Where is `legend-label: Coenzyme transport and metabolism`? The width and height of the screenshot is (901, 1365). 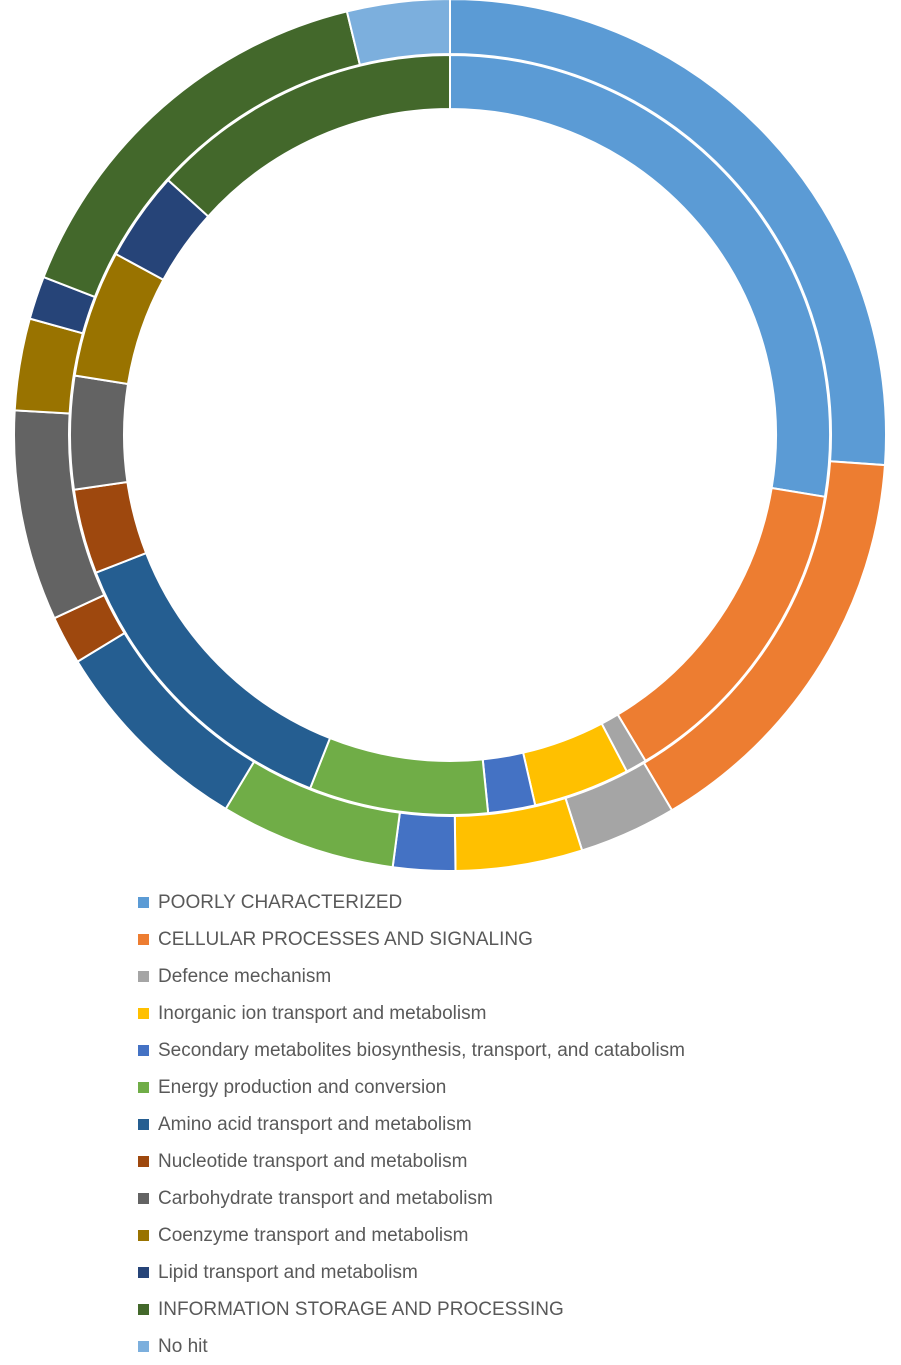 legend-label: Coenzyme transport and metabolism is located at coordinates (313, 1235).